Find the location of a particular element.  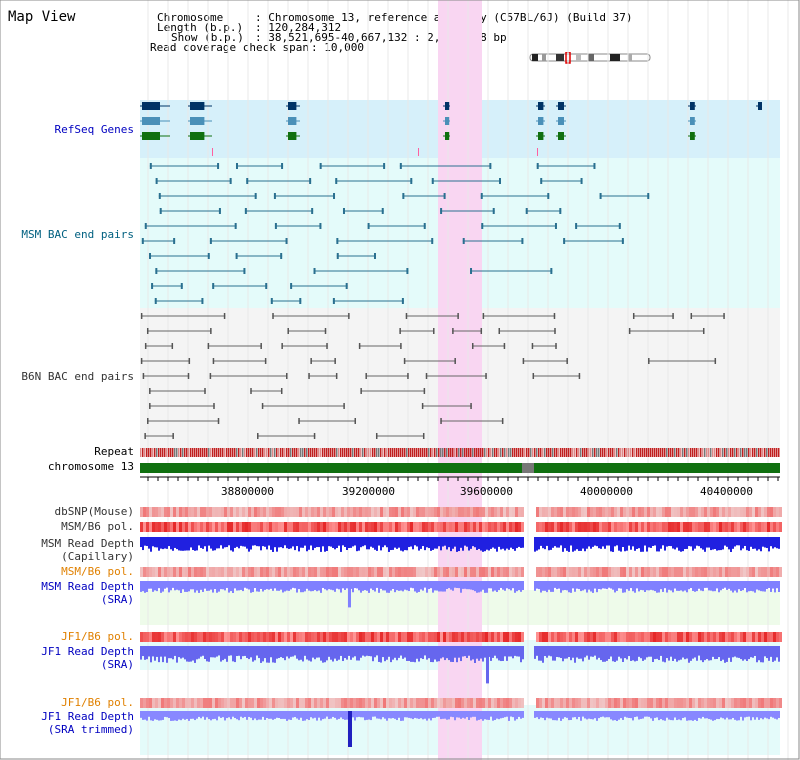

track-label-msm-bac: MSM BAC end pairs is located at coordinates (77, 234).